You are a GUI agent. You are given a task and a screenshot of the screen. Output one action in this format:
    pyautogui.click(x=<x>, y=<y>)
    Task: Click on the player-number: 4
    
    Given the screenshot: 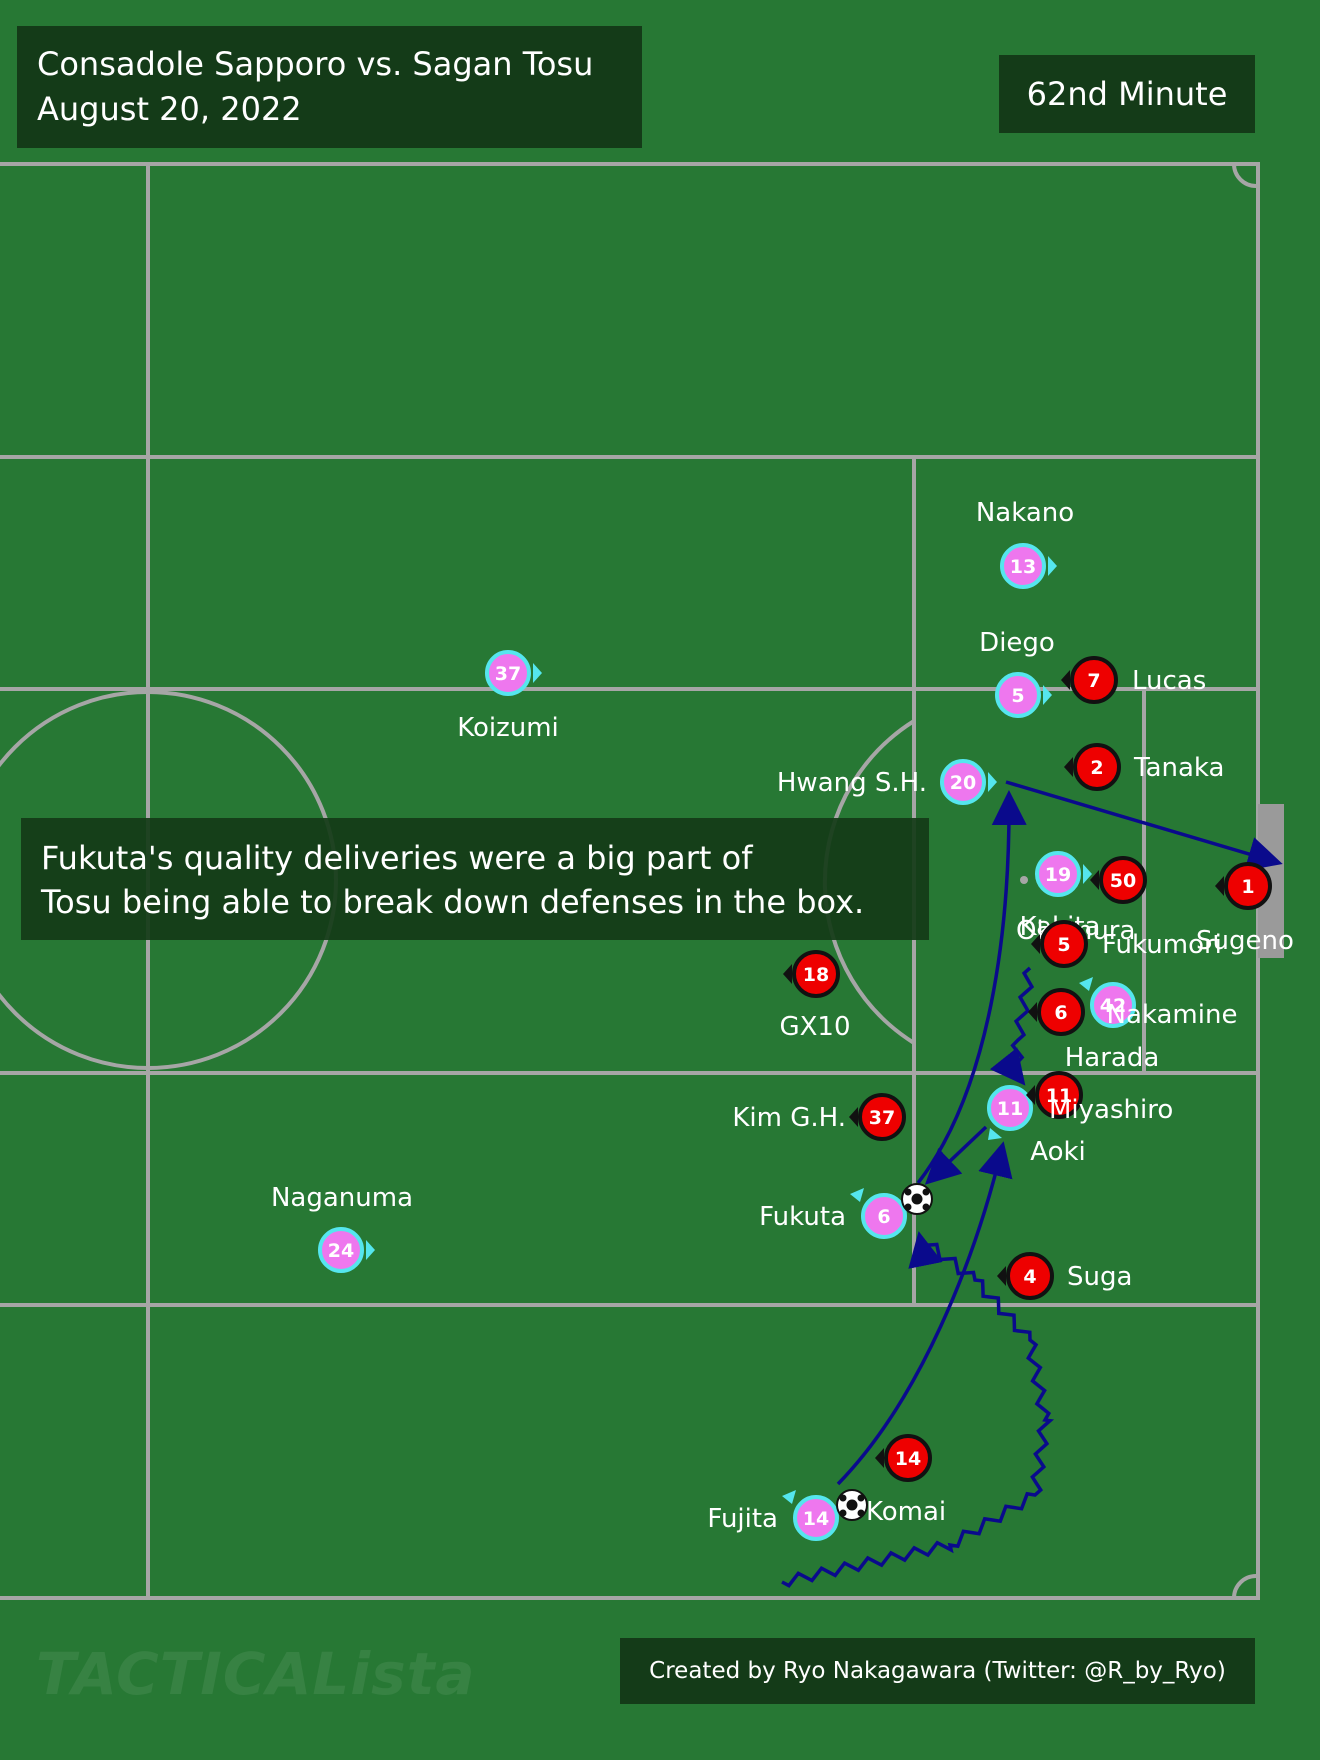 What is the action you would take?
    pyautogui.click(x=1029, y=1277)
    